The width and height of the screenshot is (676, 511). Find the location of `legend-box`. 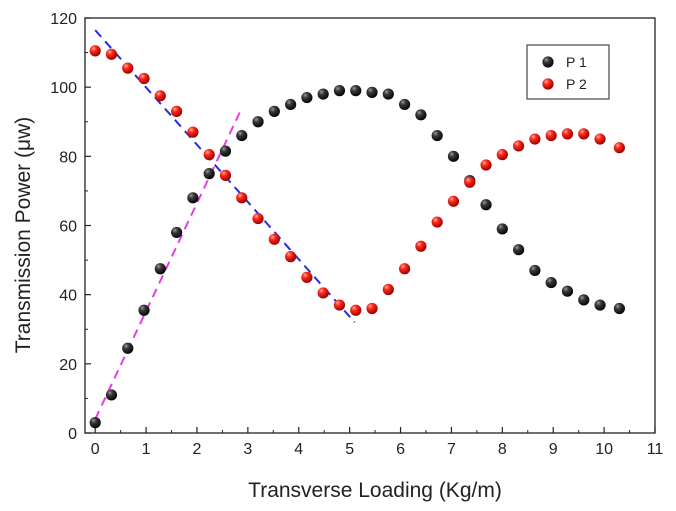

legend-box is located at coordinates (568, 72).